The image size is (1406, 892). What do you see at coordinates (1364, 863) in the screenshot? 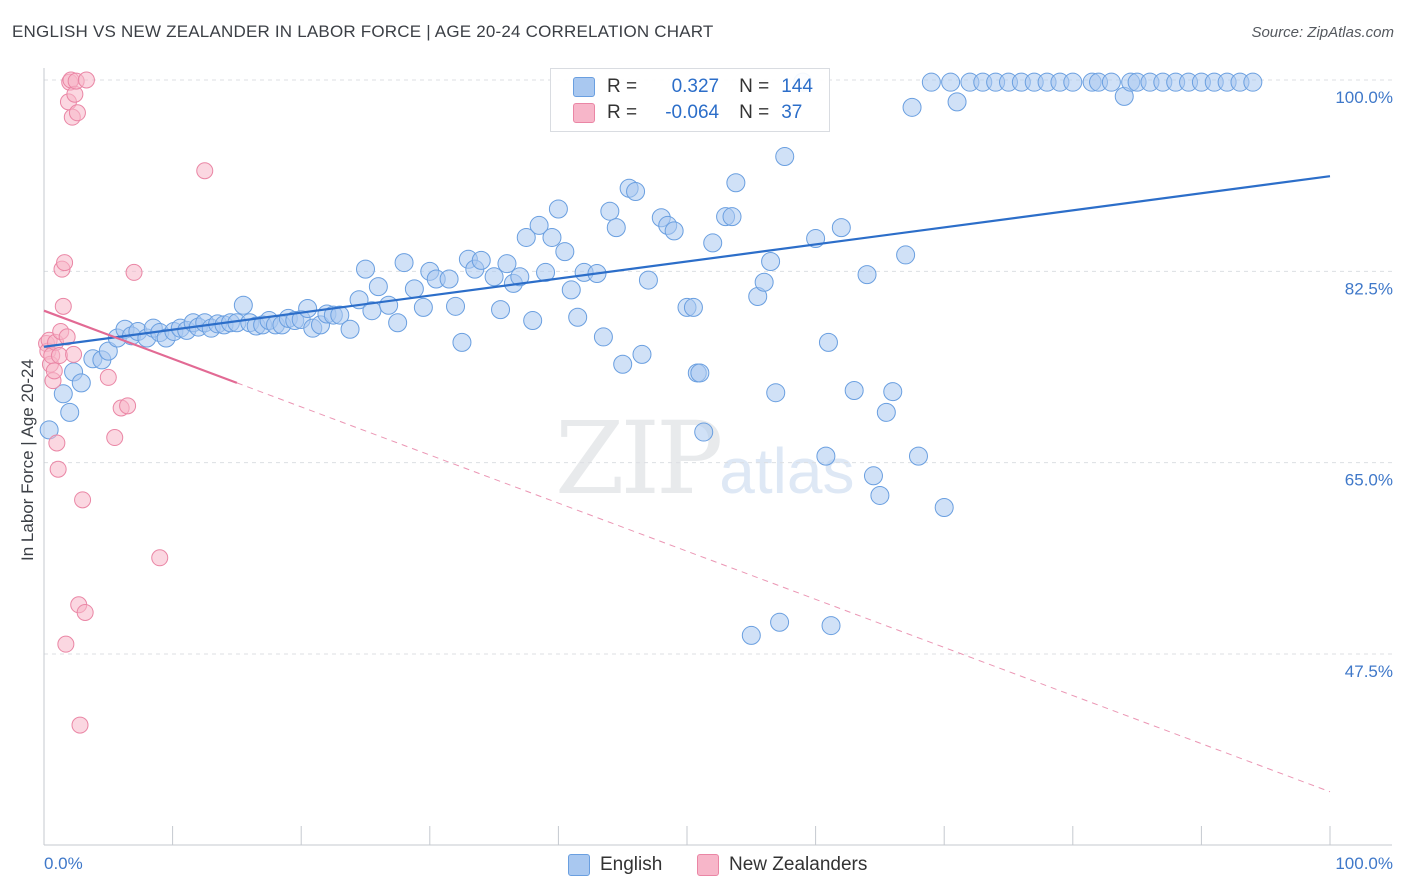
I see `x-tick-label-max: 100.0%` at bounding box center [1364, 863].